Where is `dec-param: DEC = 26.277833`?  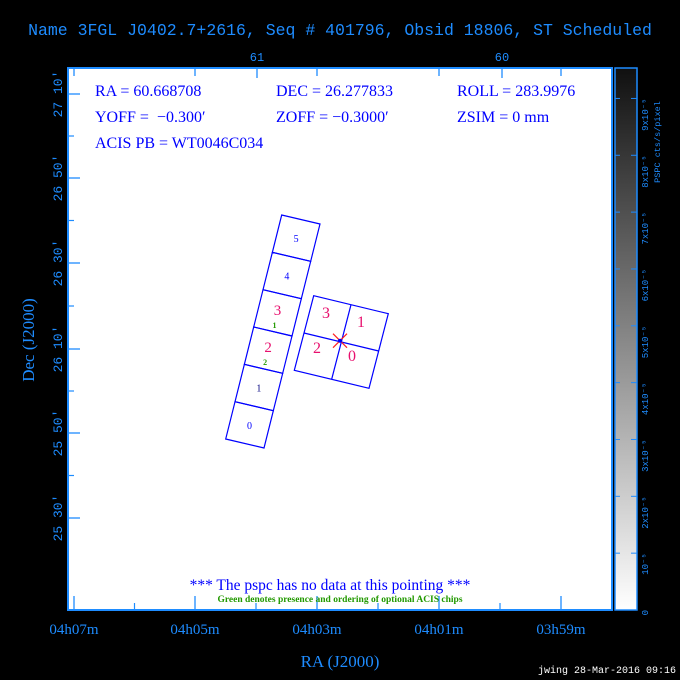
dec-param: DEC = 26.277833 is located at coordinates (334, 91).